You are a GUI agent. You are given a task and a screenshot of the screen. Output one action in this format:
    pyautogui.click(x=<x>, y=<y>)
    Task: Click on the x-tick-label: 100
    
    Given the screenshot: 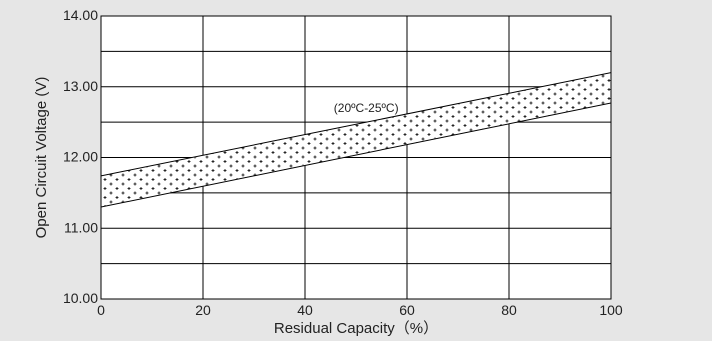 What is the action you would take?
    pyautogui.click(x=611, y=310)
    